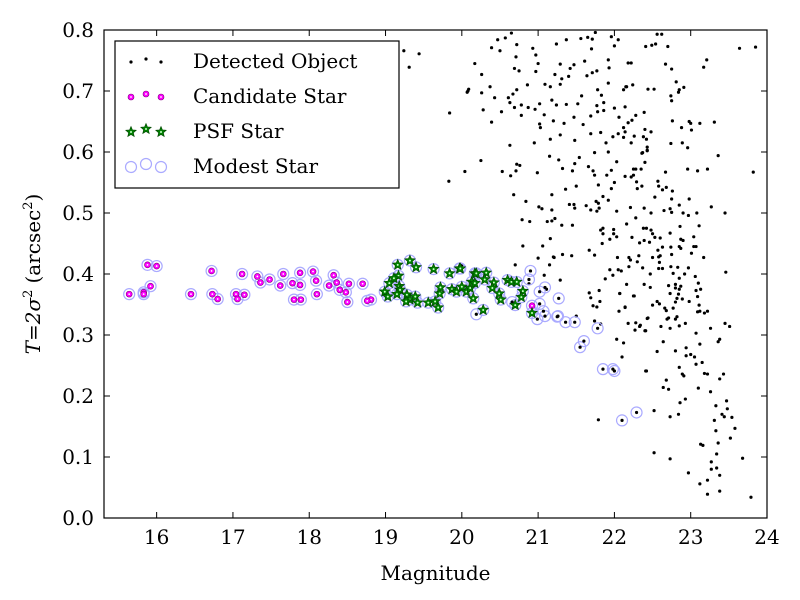 Image resolution: width=800 pixels, height=600 pixels. Describe the element at coordinates (204, 131) in the screenshot. I see `legend-item-psf-star: PSF Star` at that location.